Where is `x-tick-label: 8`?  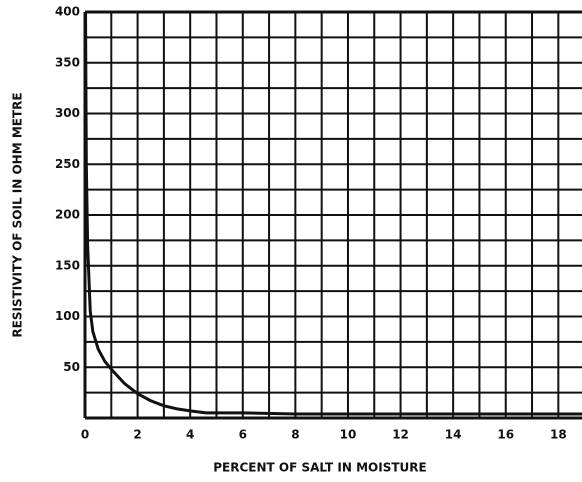 x-tick-label: 8 is located at coordinates (295, 435).